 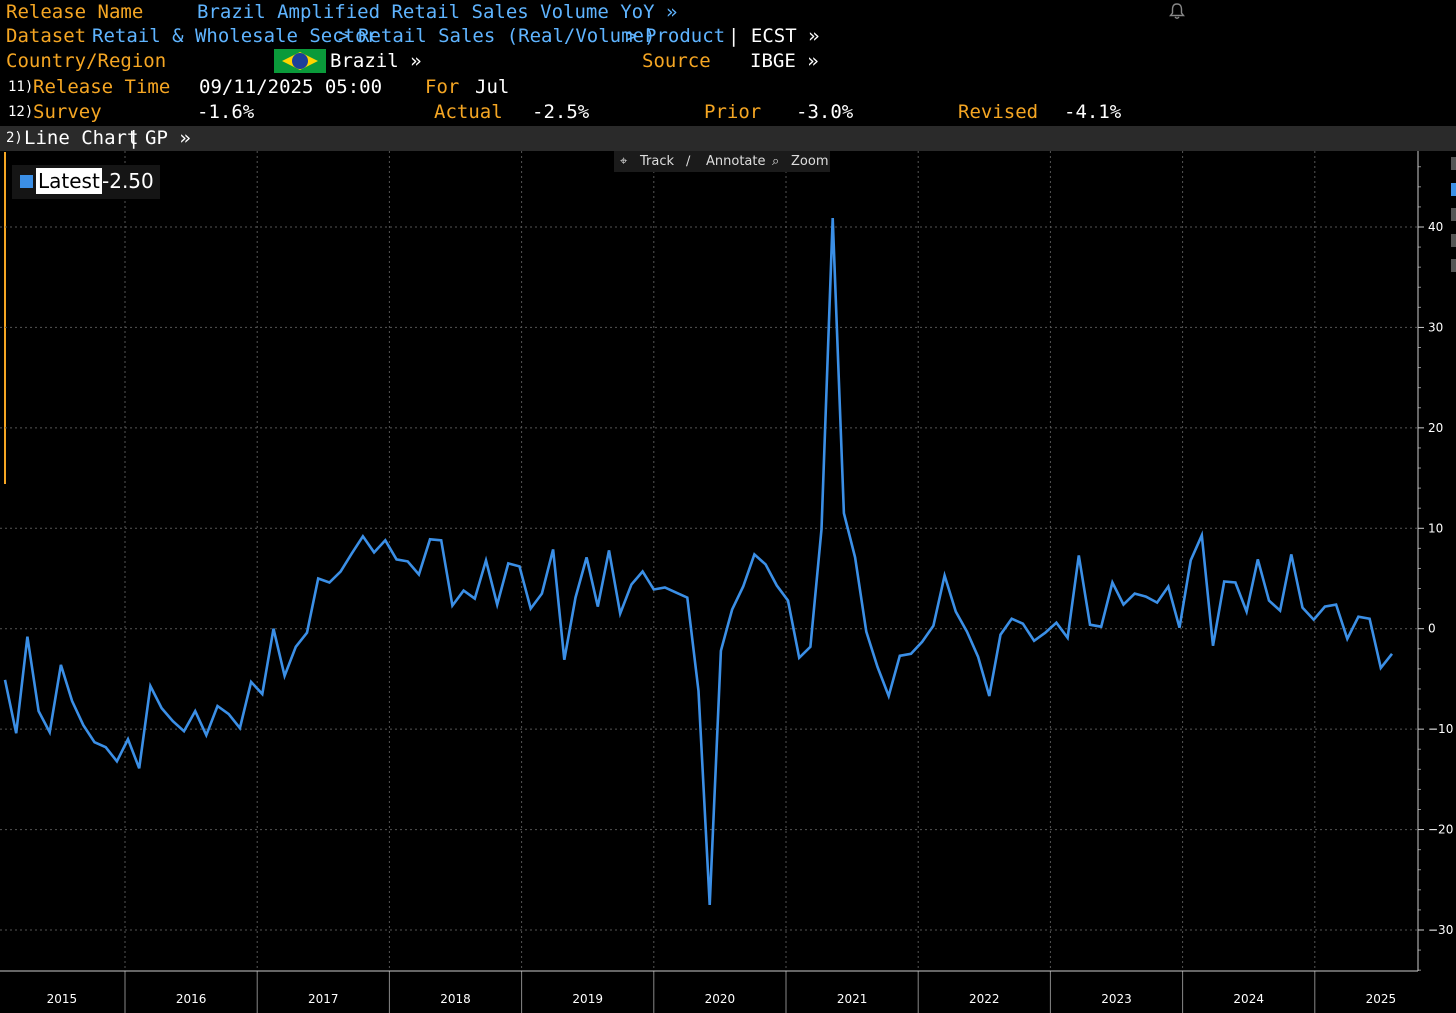 I want to click on x-tick-label: 2023, so click(x=1116, y=999).